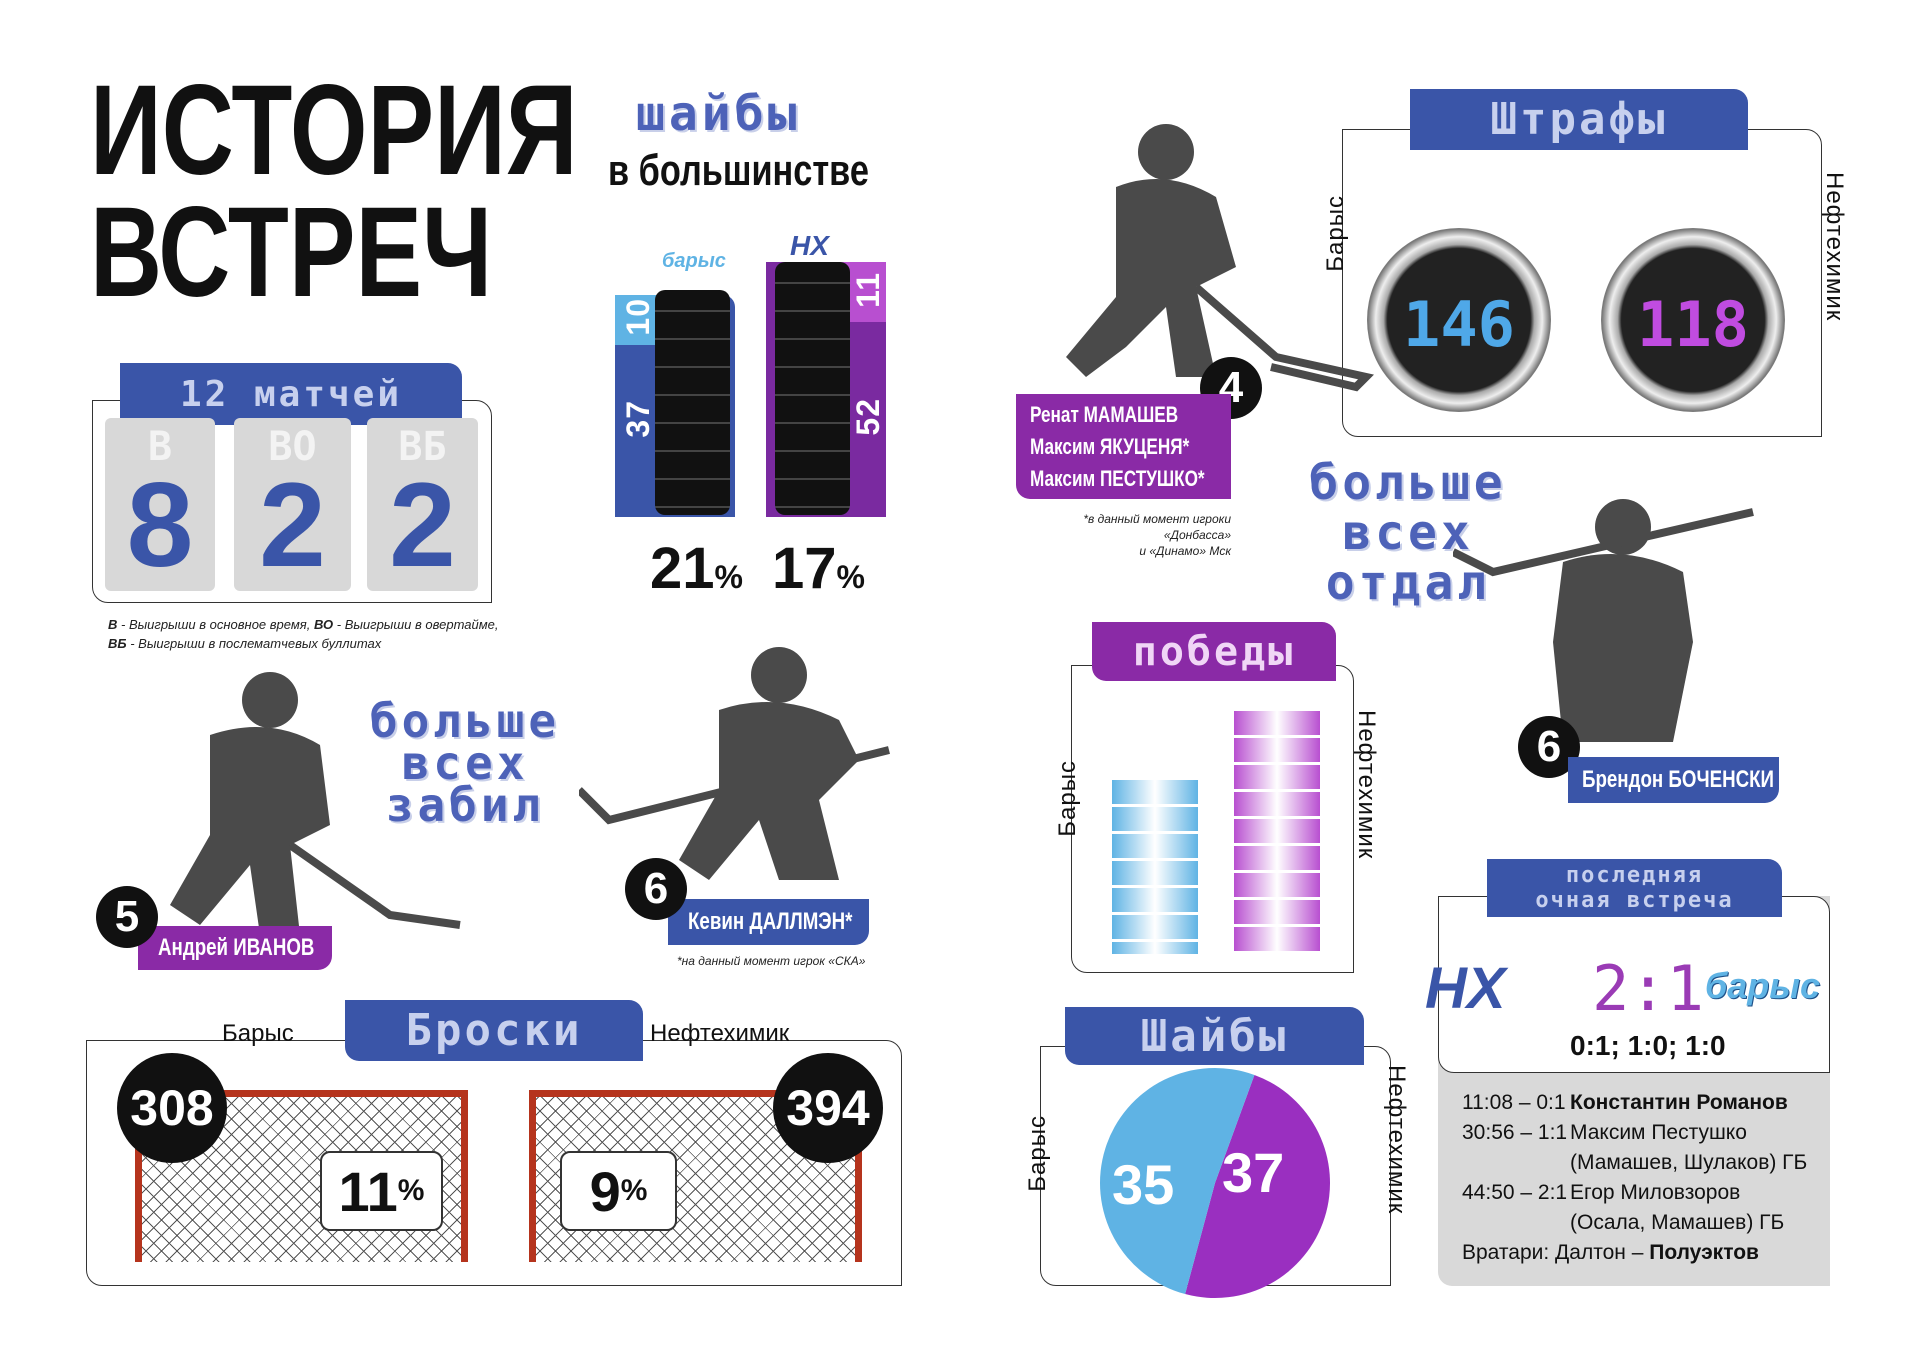 The height and width of the screenshot is (1370, 1920). What do you see at coordinates (1763, 985) in the screenshot?
I see `barys-logo-large: барыс` at bounding box center [1763, 985].